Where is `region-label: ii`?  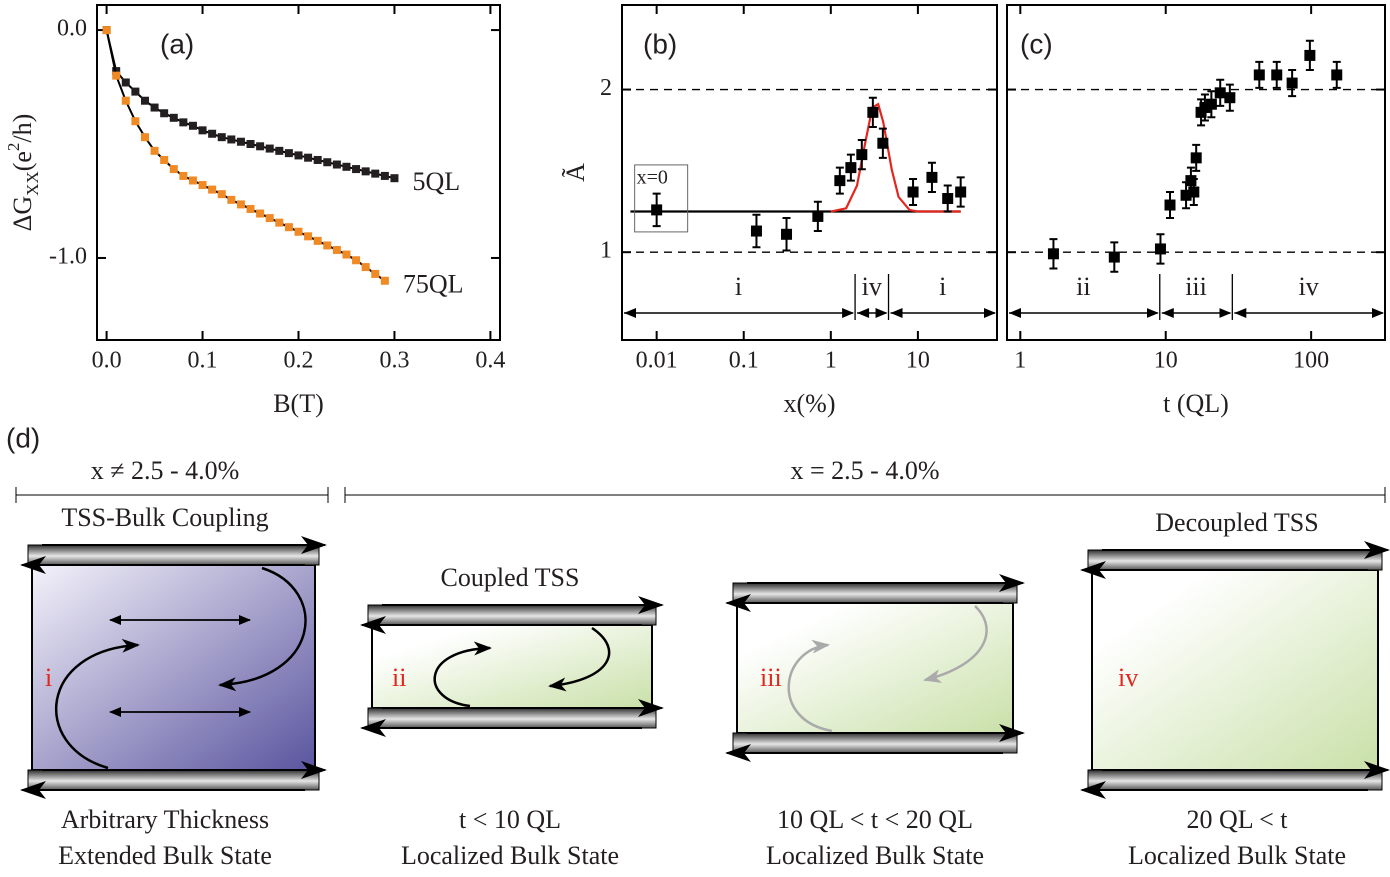
region-label: ii is located at coordinates (1083, 286).